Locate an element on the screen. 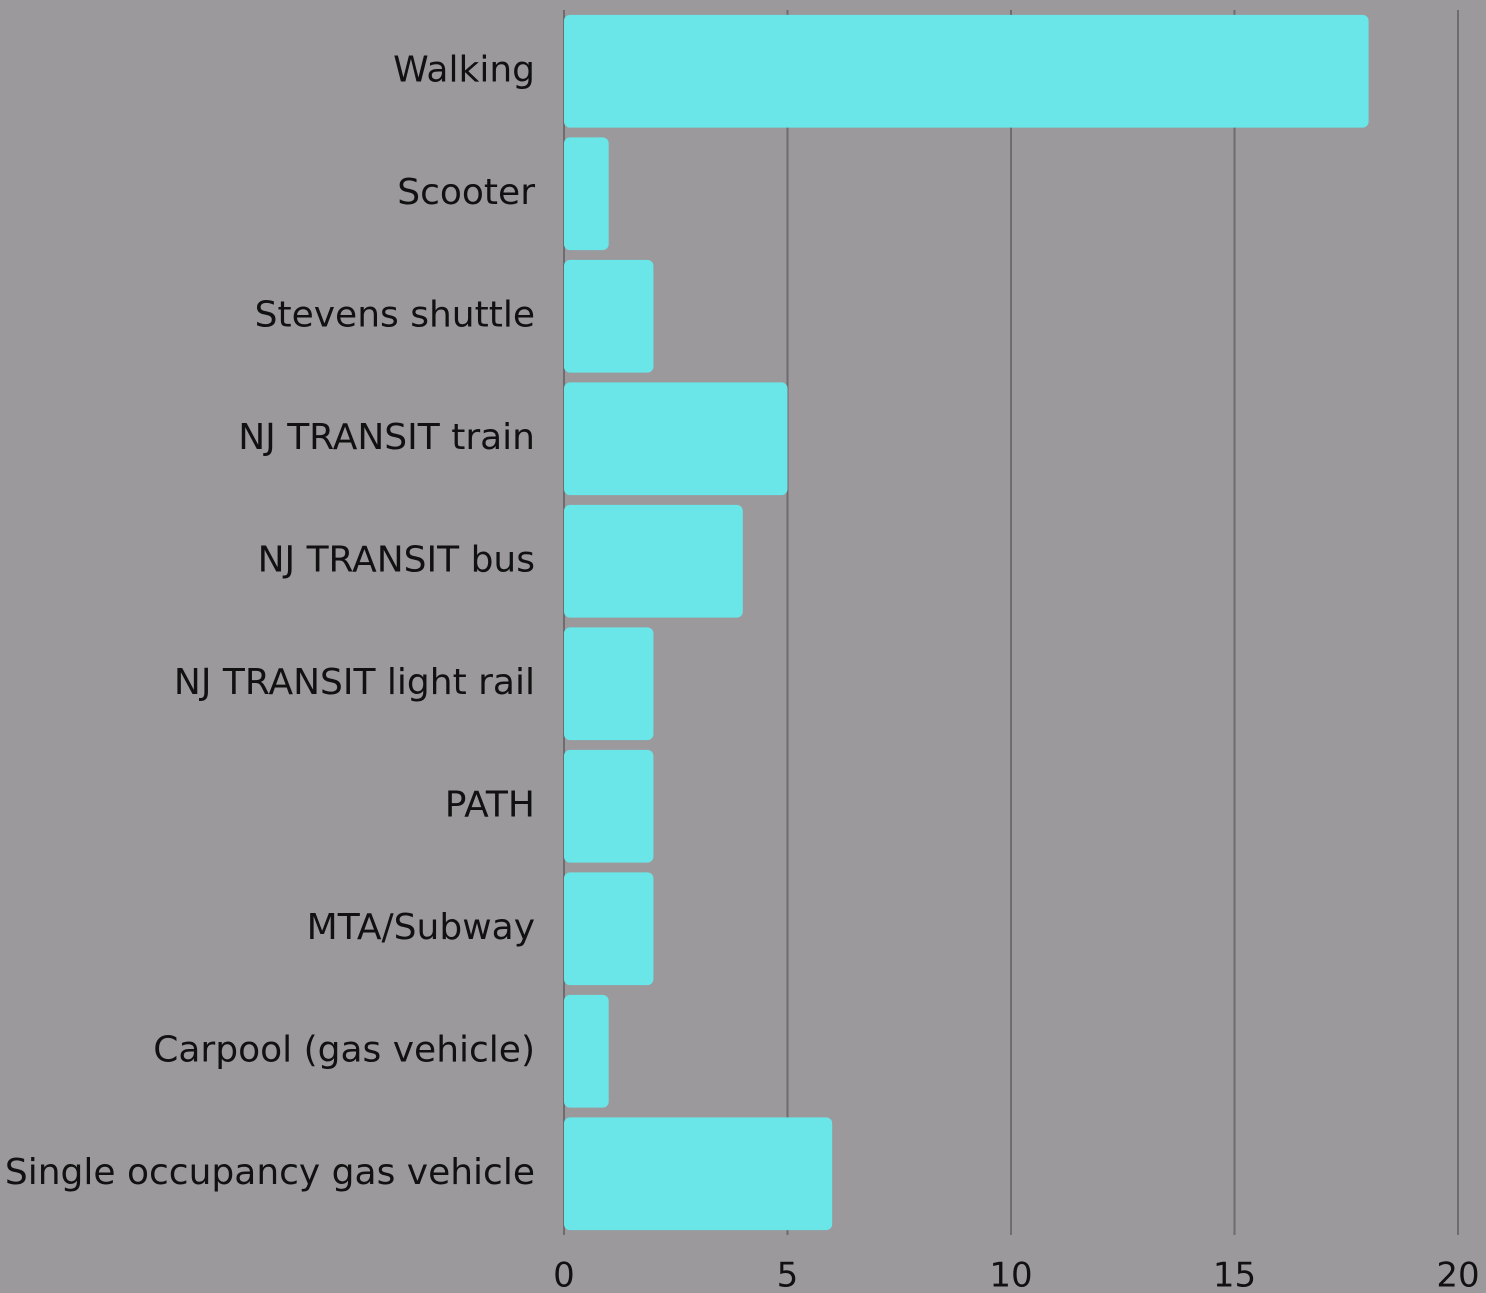  y-tick-label: PATH is located at coordinates (490, 804).